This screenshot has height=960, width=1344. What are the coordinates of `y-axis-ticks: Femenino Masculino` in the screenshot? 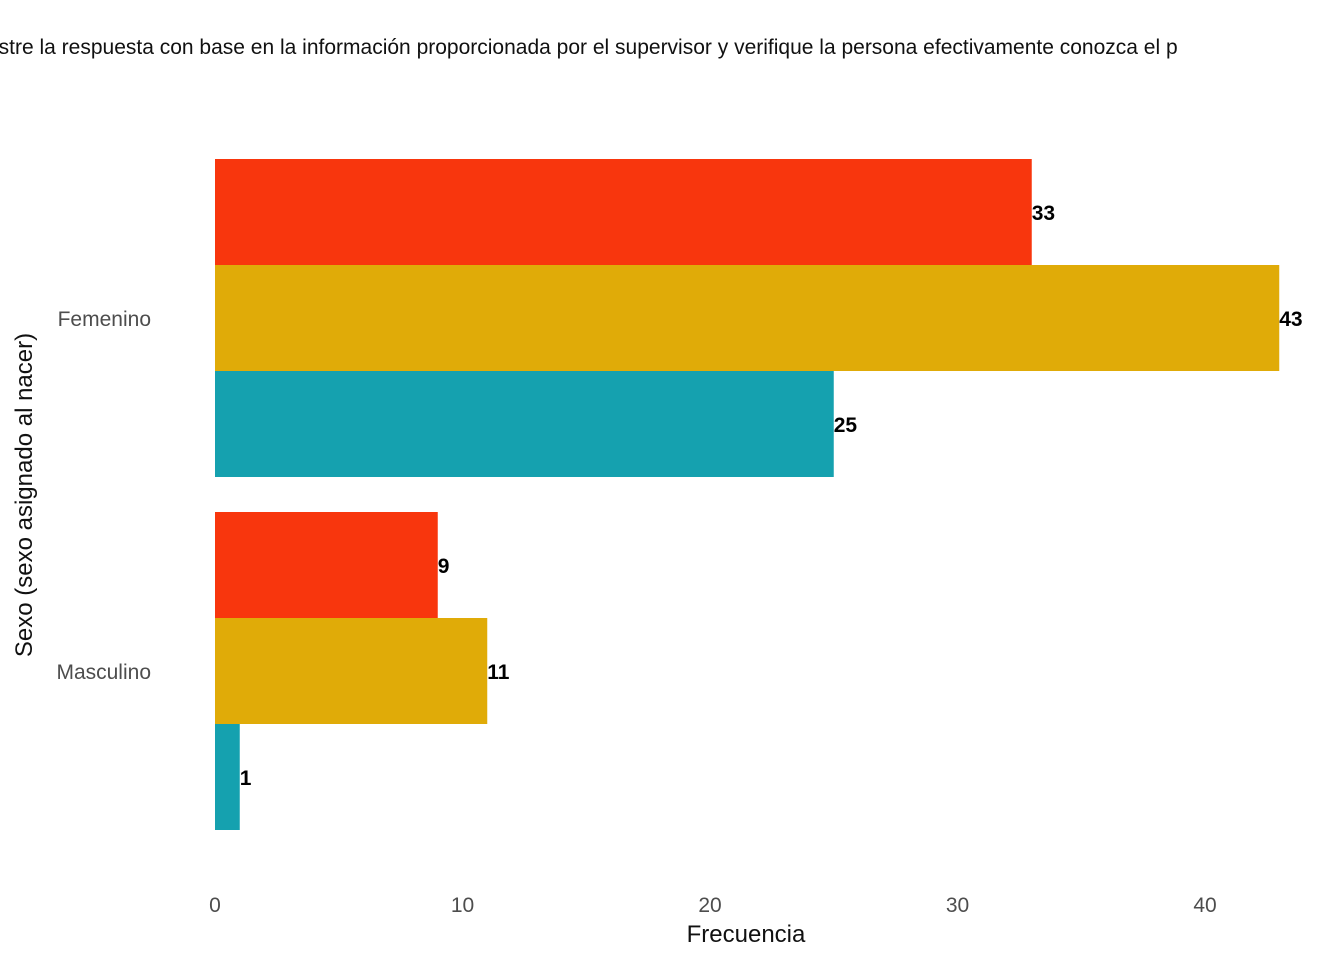 It's located at (103, 496).